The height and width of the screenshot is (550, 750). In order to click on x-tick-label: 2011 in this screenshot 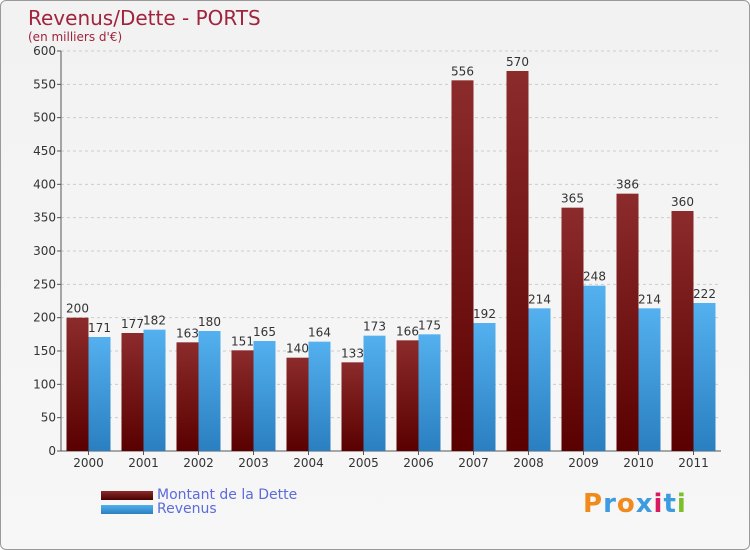, I will do `click(693, 463)`.